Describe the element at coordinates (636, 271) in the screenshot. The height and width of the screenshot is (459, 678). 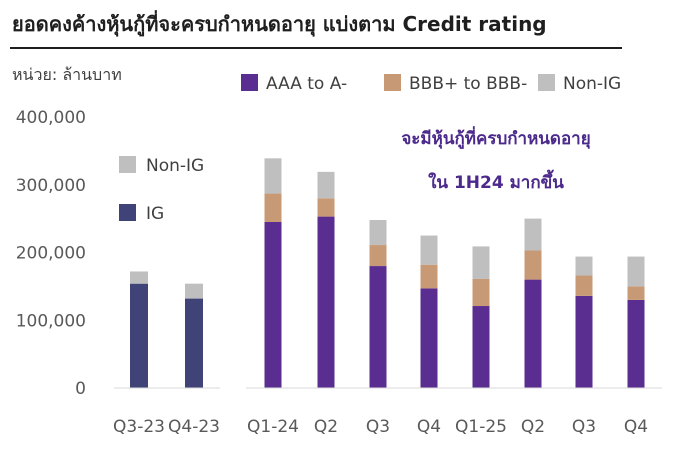
I see `right-bar-8-nonig` at that location.